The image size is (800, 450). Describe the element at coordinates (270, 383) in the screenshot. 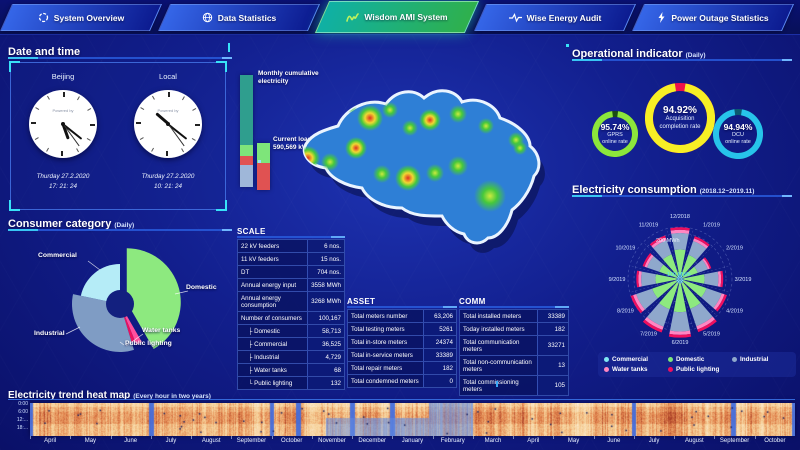

I see `row-label: └ Public lighting` at that location.